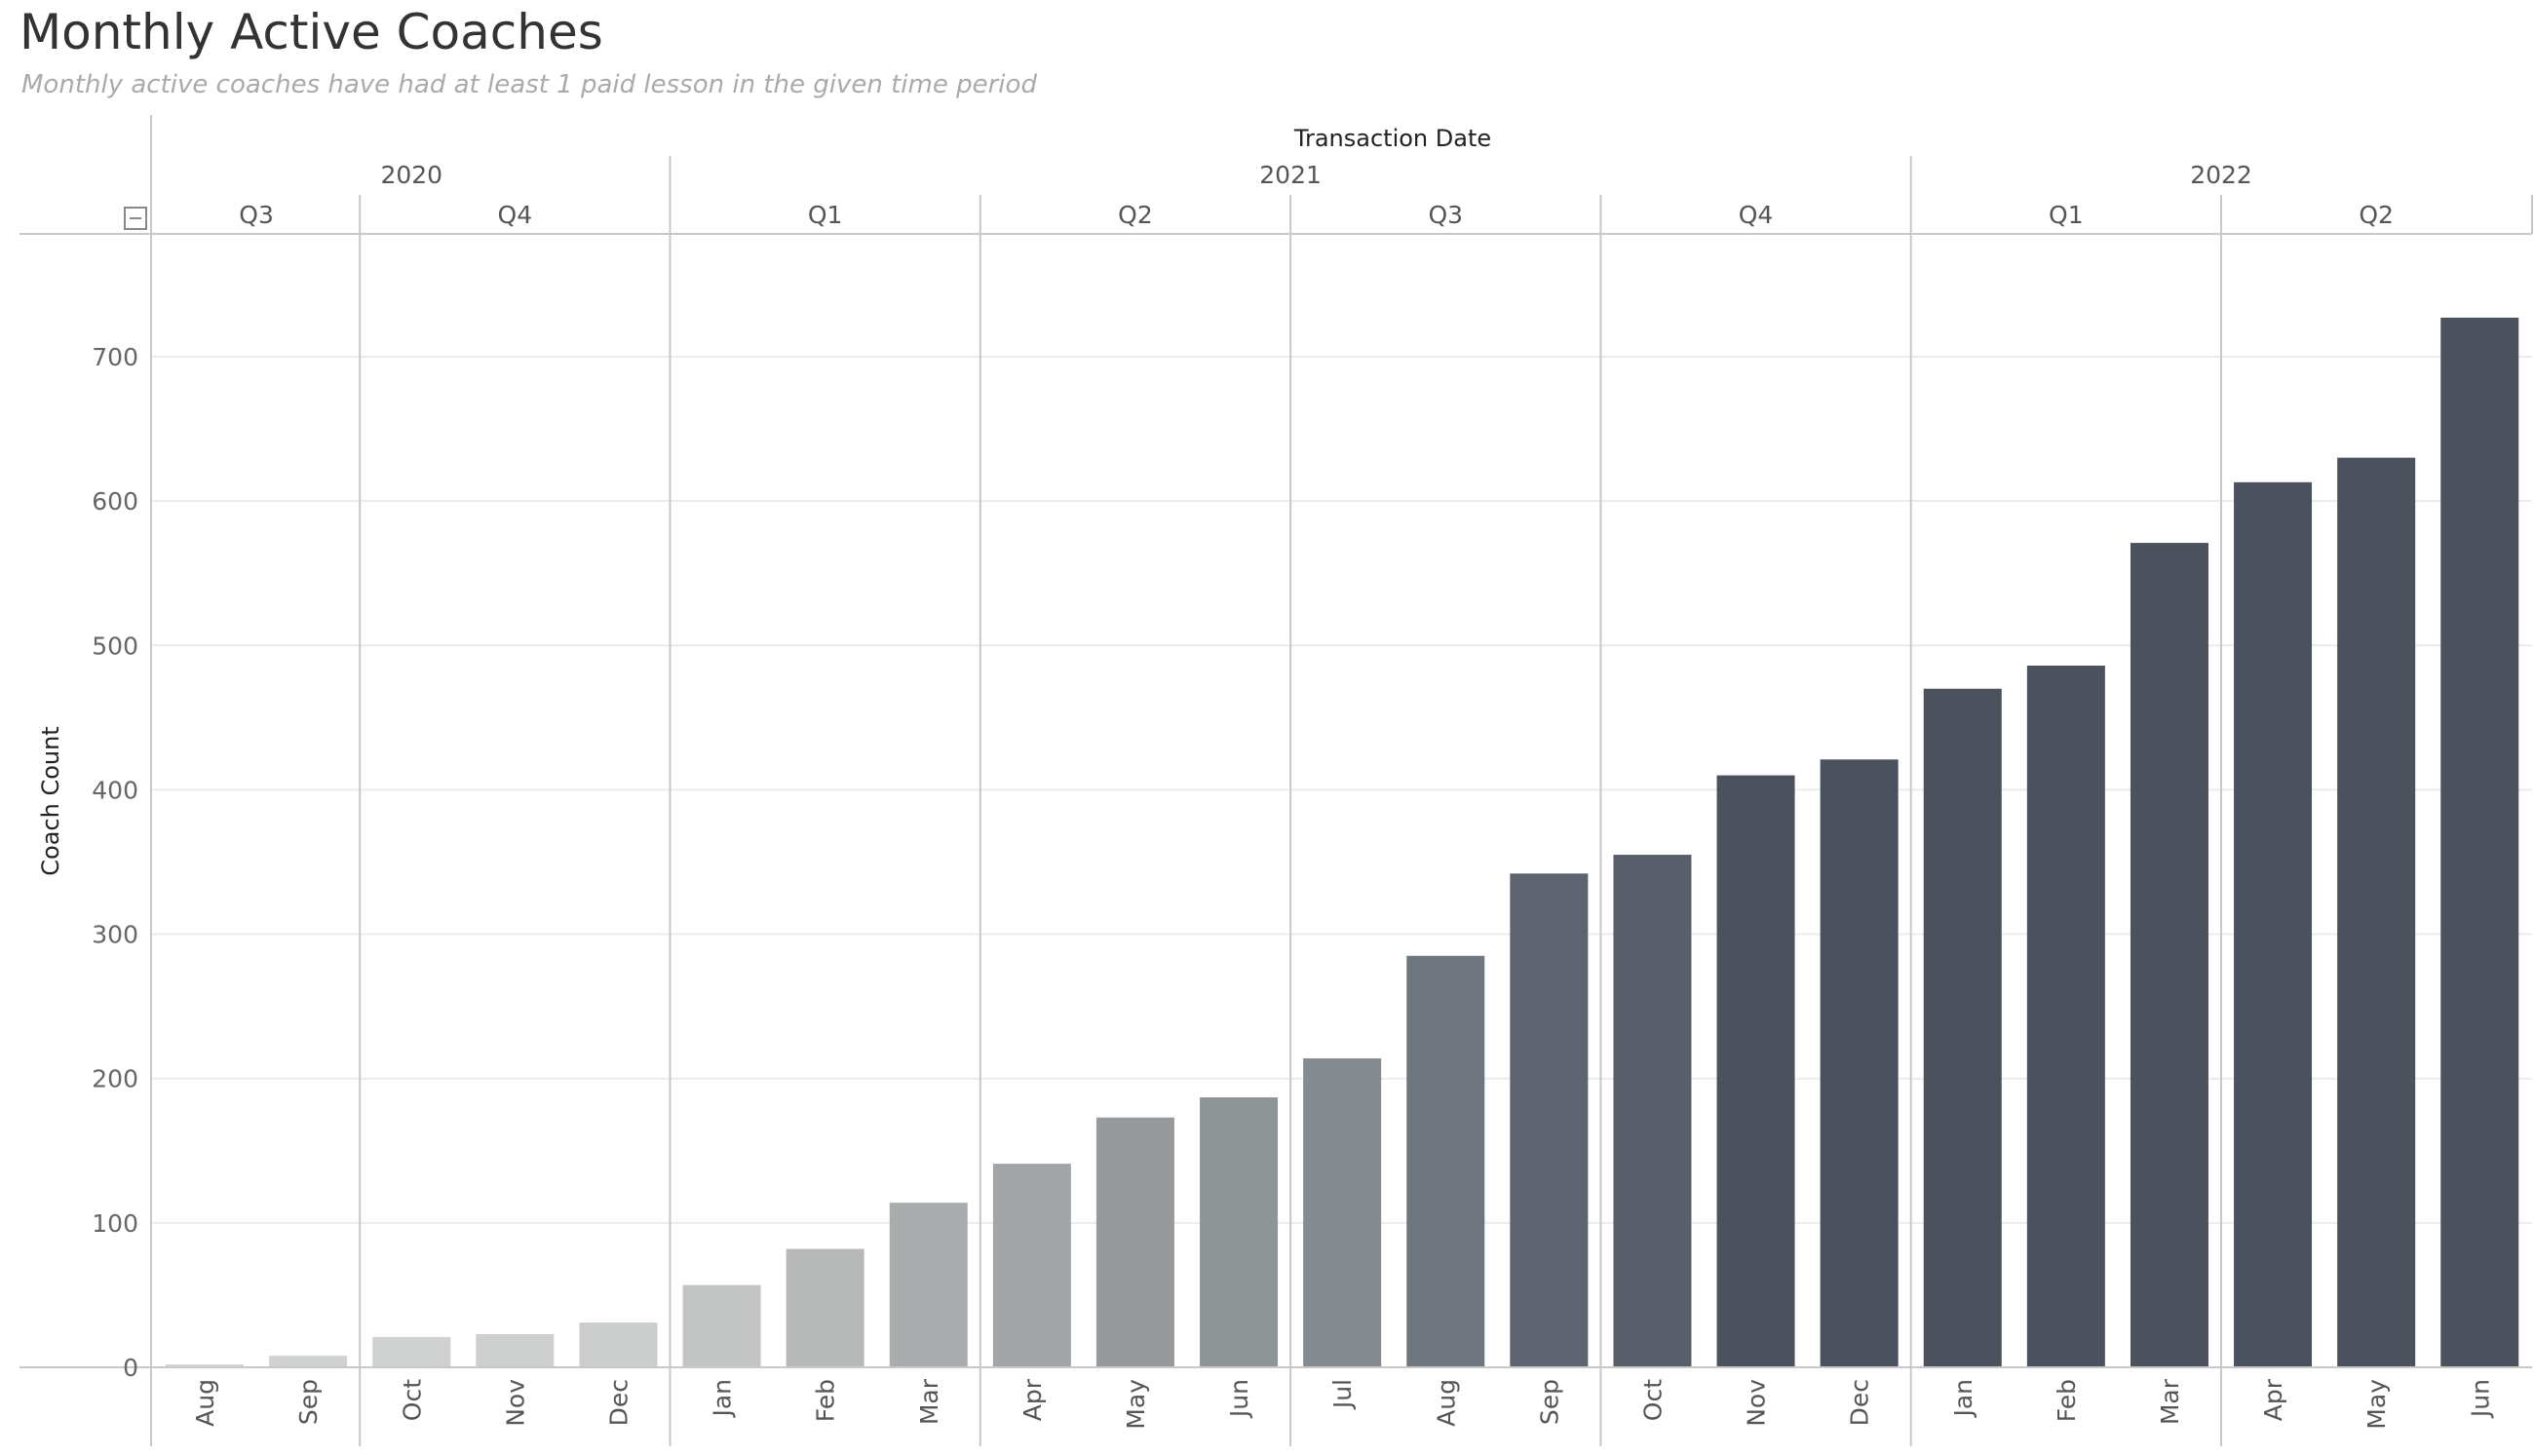  Describe the element at coordinates (131, 1368) in the screenshot. I see `y-tick-label: 0` at that location.